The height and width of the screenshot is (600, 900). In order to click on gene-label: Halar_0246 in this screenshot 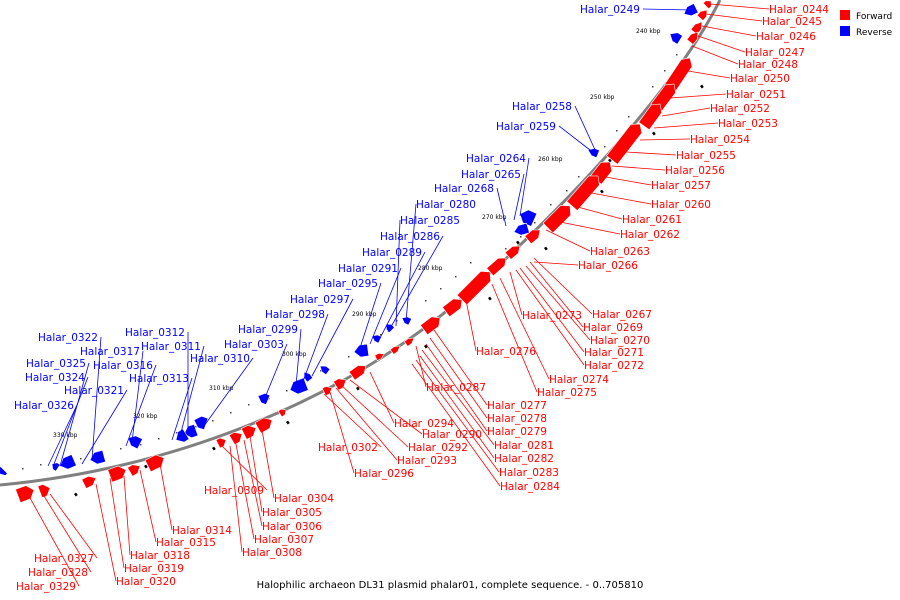, I will do `click(786, 37)`.